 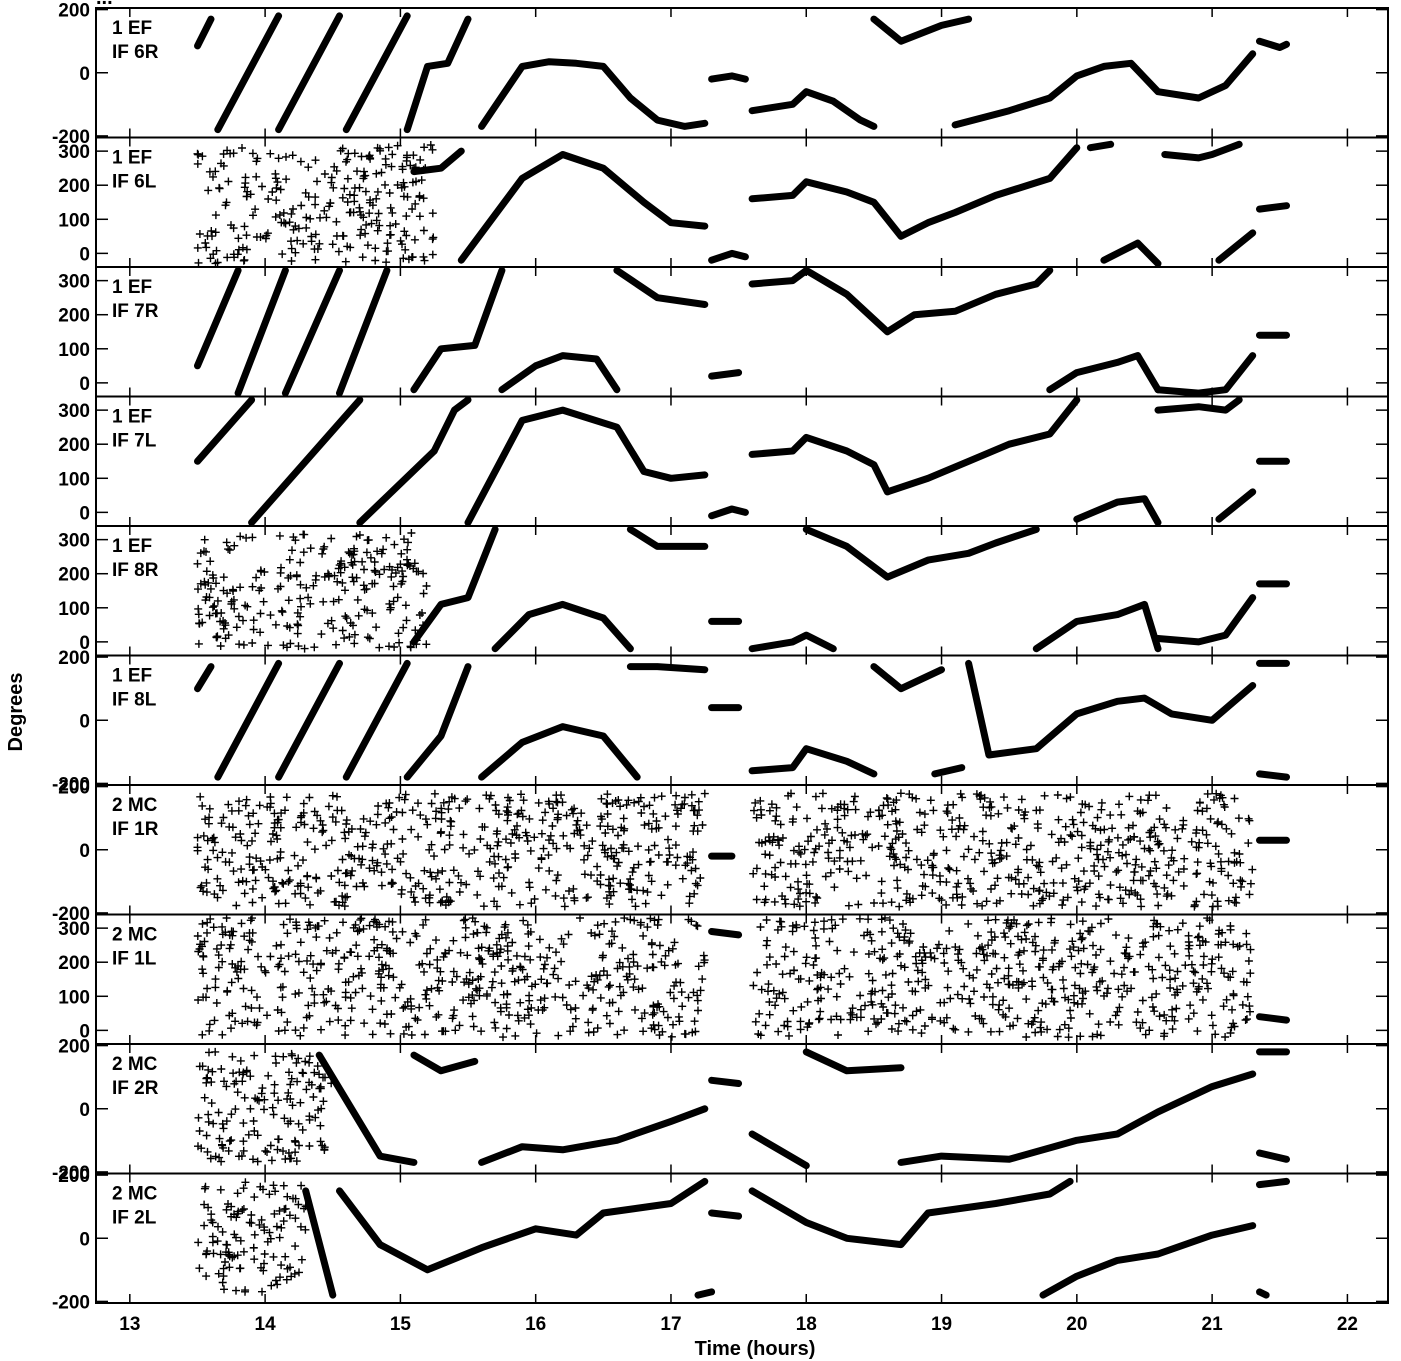 What do you see at coordinates (670, 1324) in the screenshot?
I see `x-tick-label: 17` at bounding box center [670, 1324].